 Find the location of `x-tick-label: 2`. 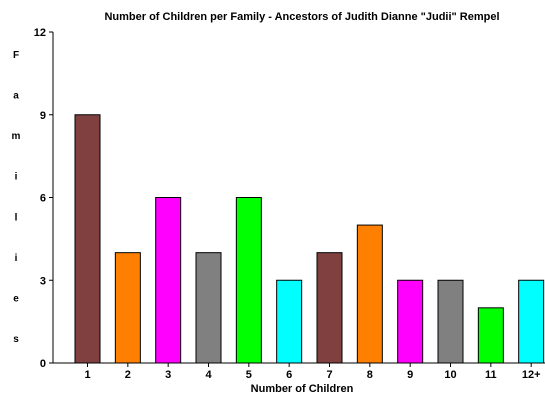

x-tick-label: 2 is located at coordinates (128, 375).